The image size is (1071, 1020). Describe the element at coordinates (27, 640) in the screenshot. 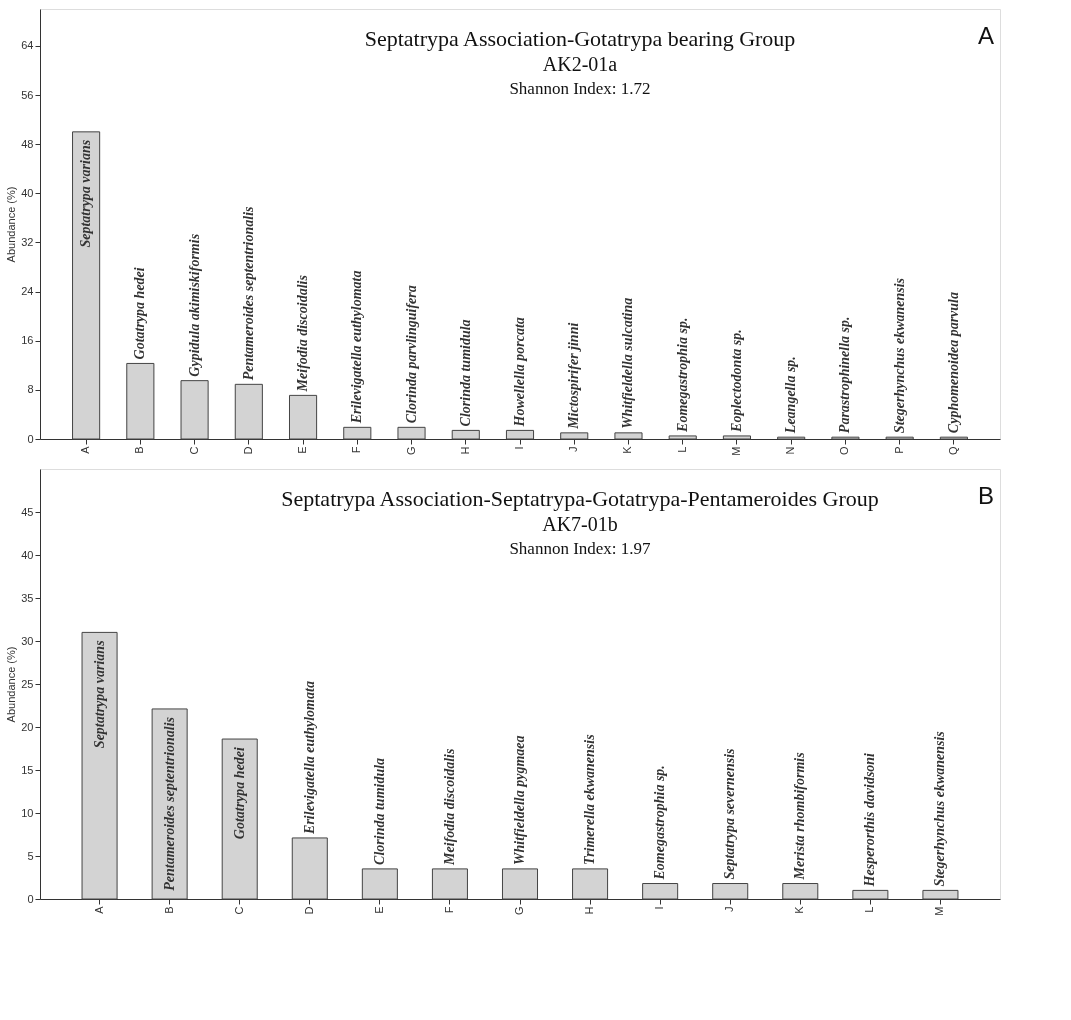

I see `y-tick-label: 30` at that location.